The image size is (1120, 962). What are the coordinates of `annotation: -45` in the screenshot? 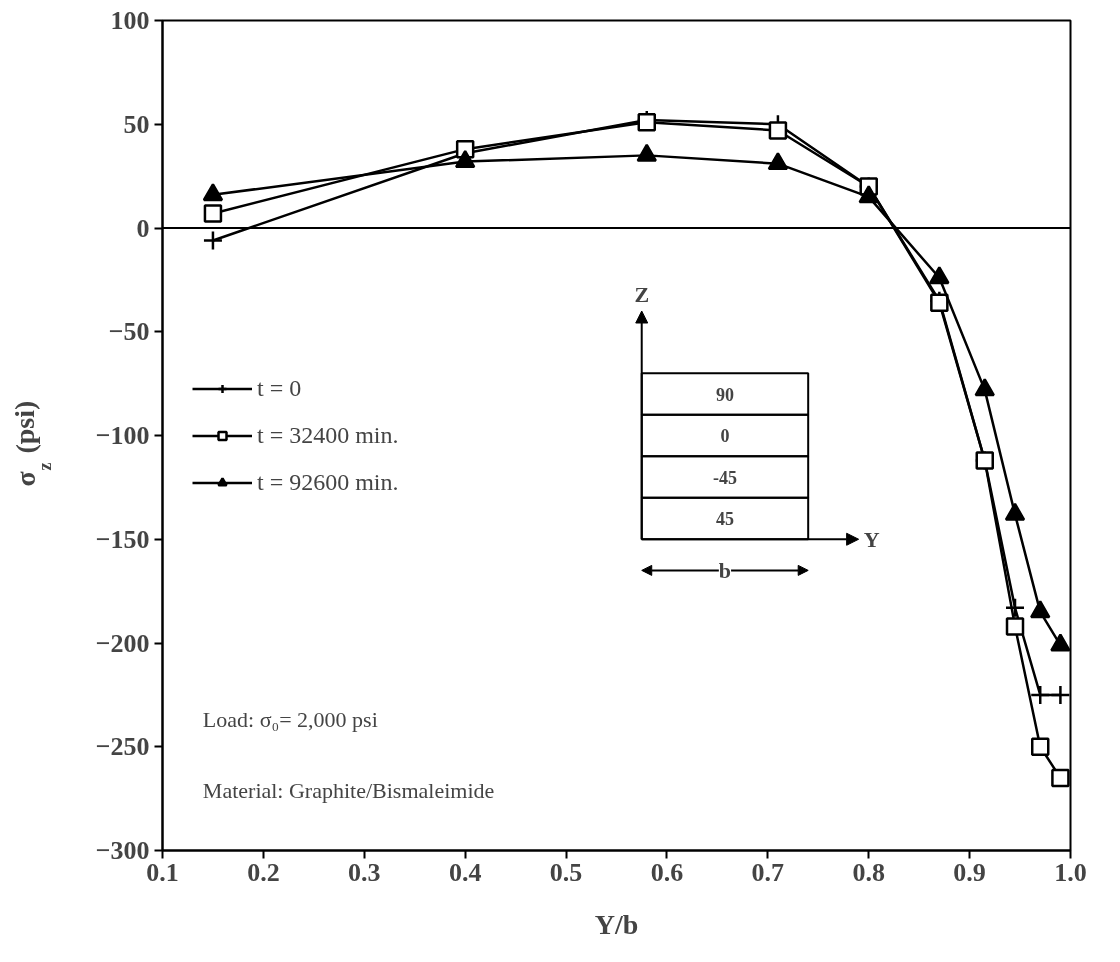 It's located at (724, 477).